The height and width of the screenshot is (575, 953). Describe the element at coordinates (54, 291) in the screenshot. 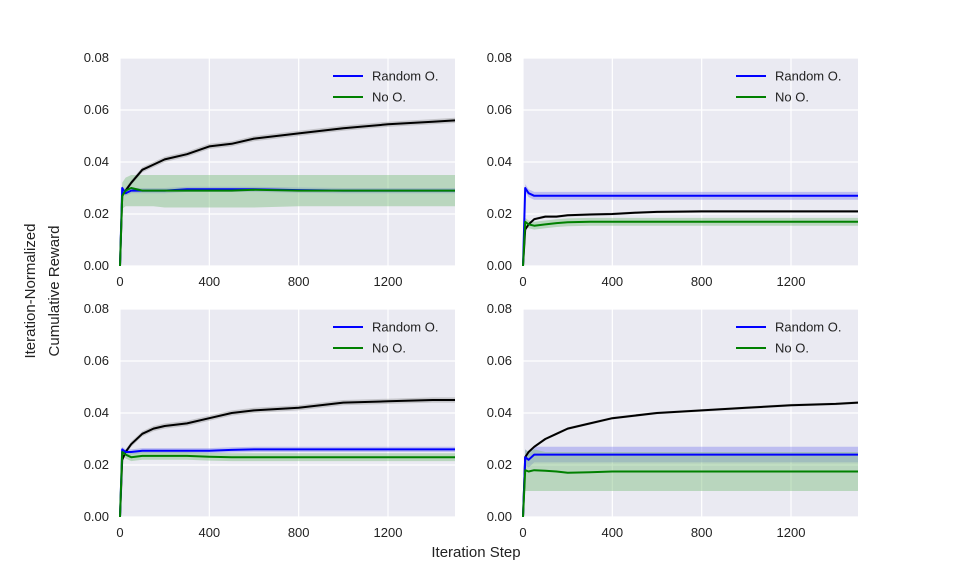

I see `y-axis-label-line-2: Cumulative Reward` at that location.